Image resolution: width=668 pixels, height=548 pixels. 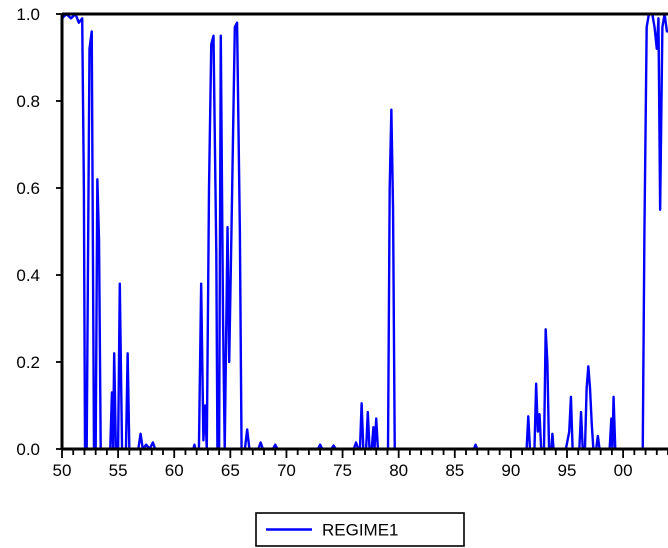 What do you see at coordinates (398, 470) in the screenshot?
I see `x-tick-label: 80` at bounding box center [398, 470].